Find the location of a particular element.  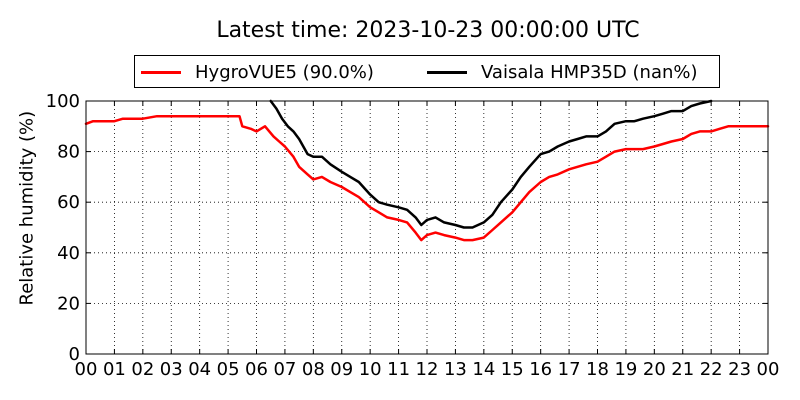

x-tick-label: 17 is located at coordinates (569, 369).